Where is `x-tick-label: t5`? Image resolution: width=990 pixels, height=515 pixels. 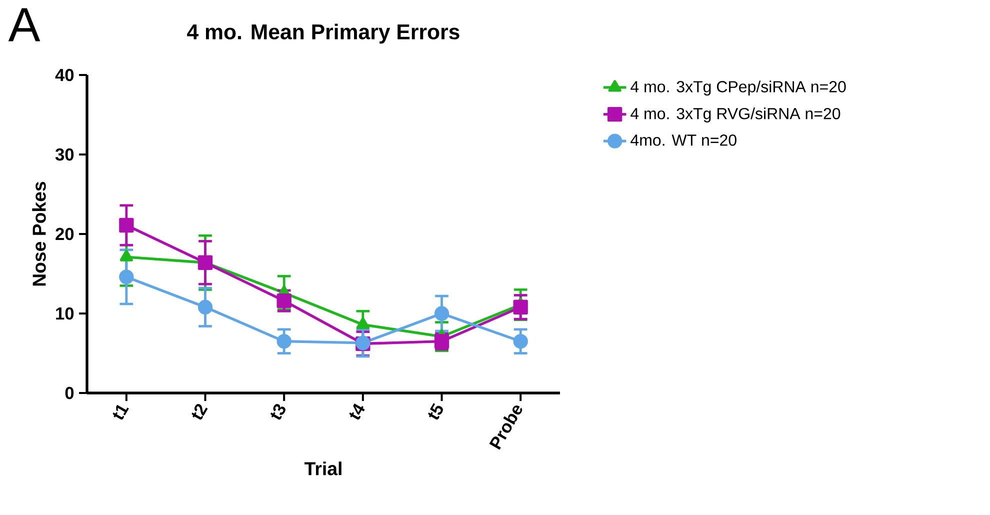 x-tick-label: t5 is located at coordinates (435, 411).